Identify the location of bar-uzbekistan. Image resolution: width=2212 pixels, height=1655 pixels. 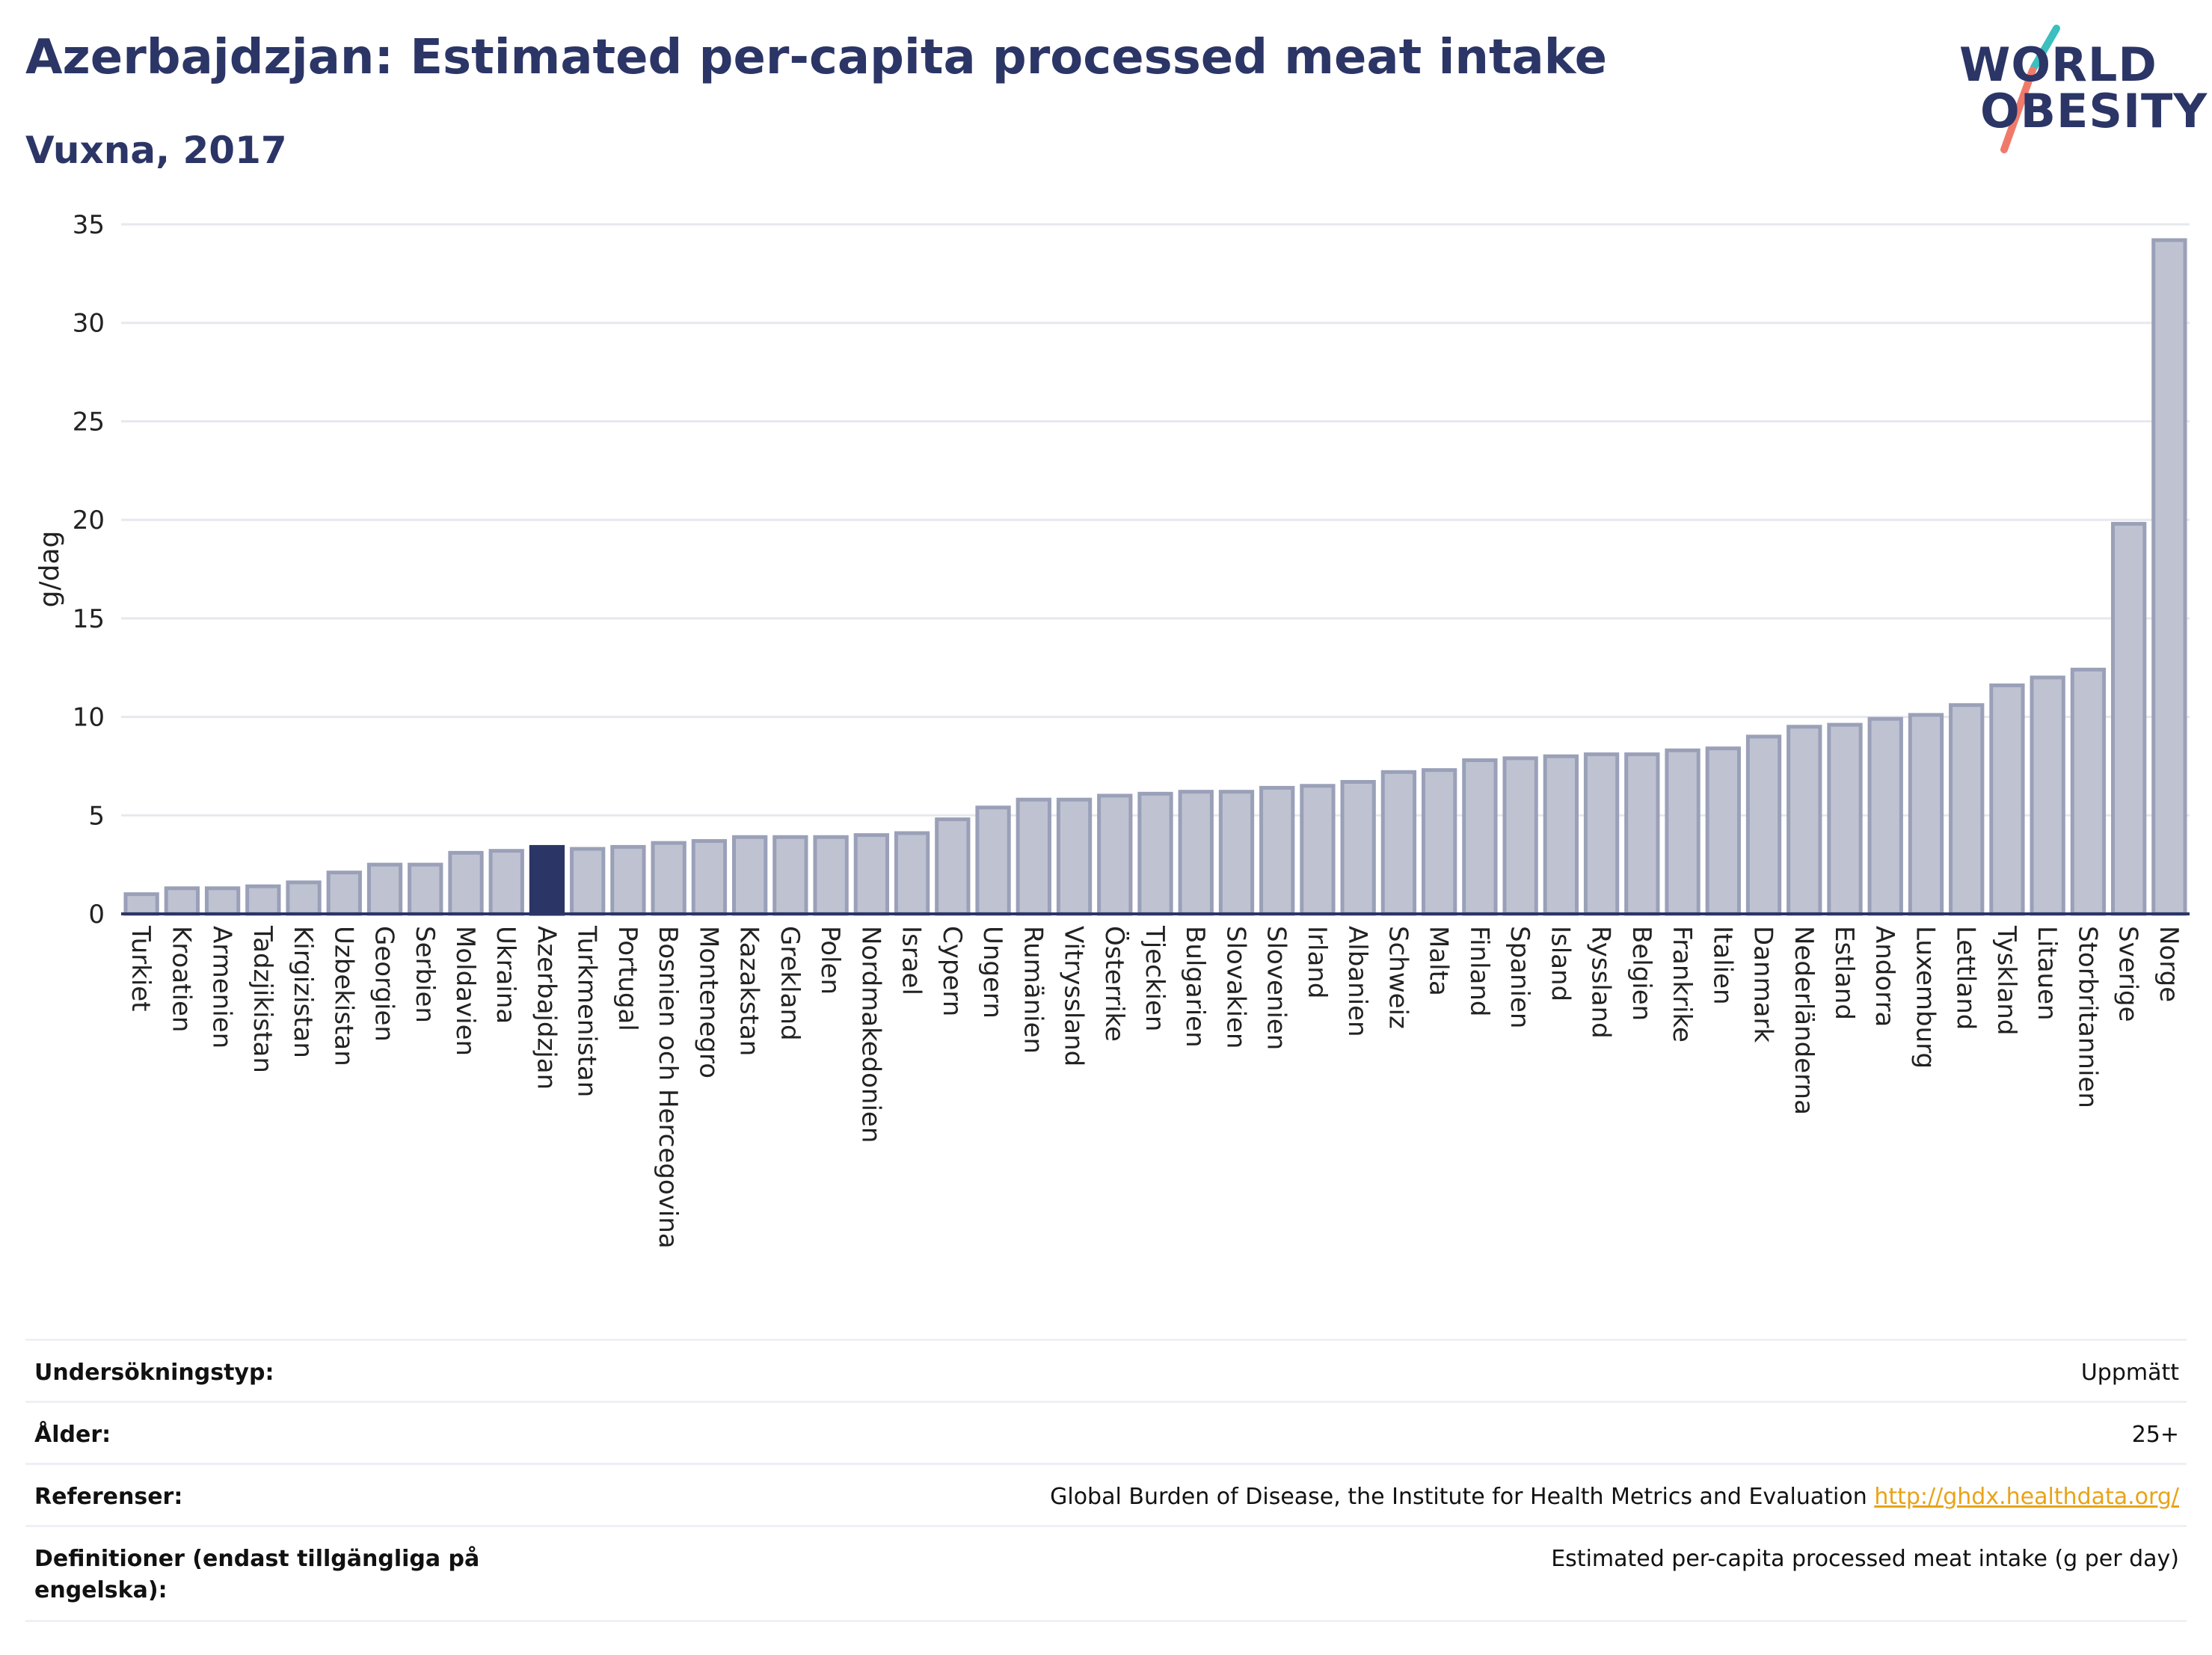
(344, 893).